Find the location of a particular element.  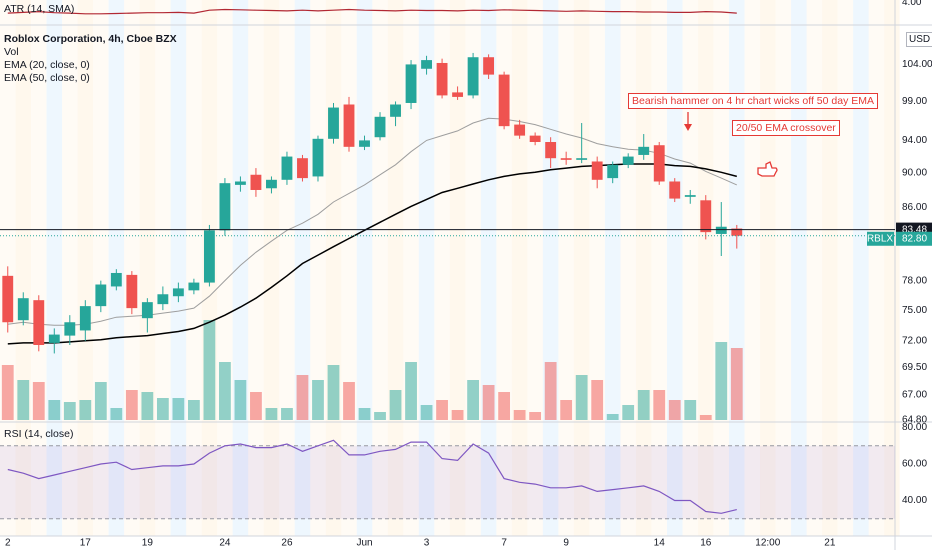

y-tick-label: 90.00 is located at coordinates (914, 173).